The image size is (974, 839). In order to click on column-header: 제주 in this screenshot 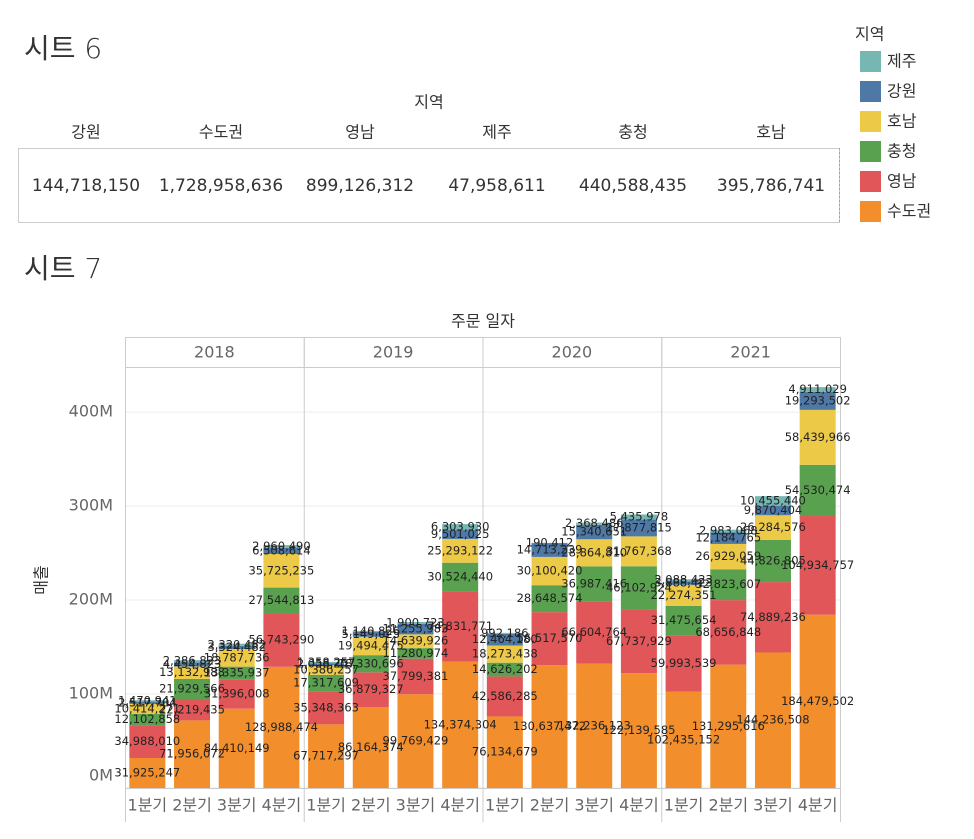, I will do `click(496, 132)`.